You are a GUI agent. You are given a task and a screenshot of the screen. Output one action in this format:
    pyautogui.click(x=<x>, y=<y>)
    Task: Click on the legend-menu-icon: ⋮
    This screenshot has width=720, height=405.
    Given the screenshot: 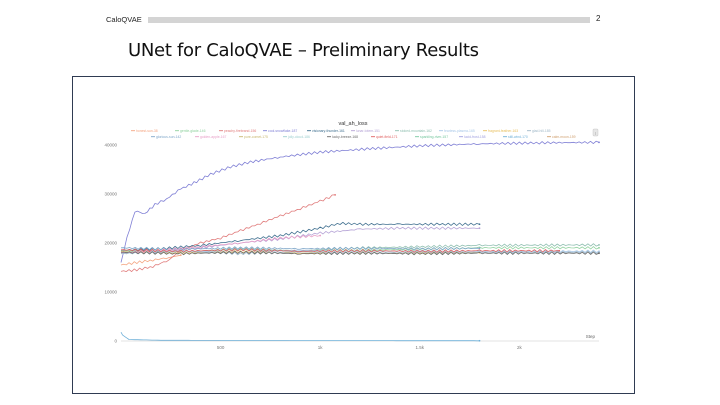 What is the action you would take?
    pyautogui.click(x=595, y=132)
    